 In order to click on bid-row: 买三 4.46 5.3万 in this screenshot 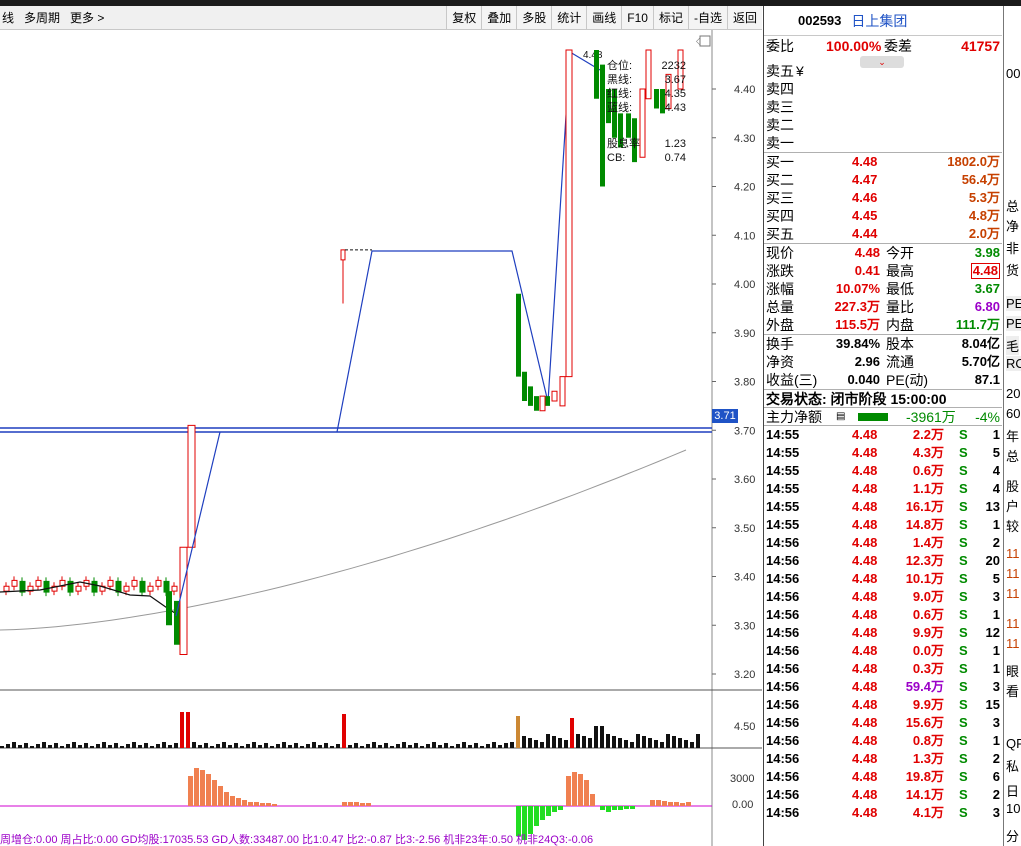, I will do `click(883, 198)`.